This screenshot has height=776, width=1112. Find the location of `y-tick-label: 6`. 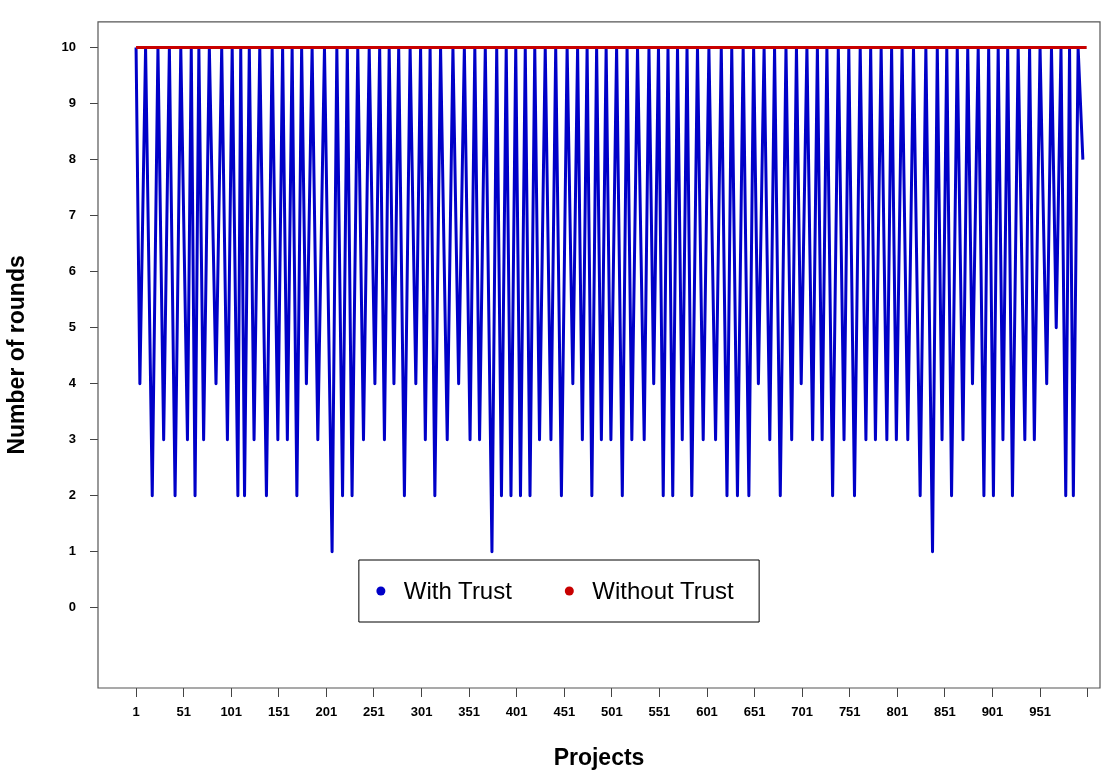

y-tick-label: 6 is located at coordinates (72, 271).